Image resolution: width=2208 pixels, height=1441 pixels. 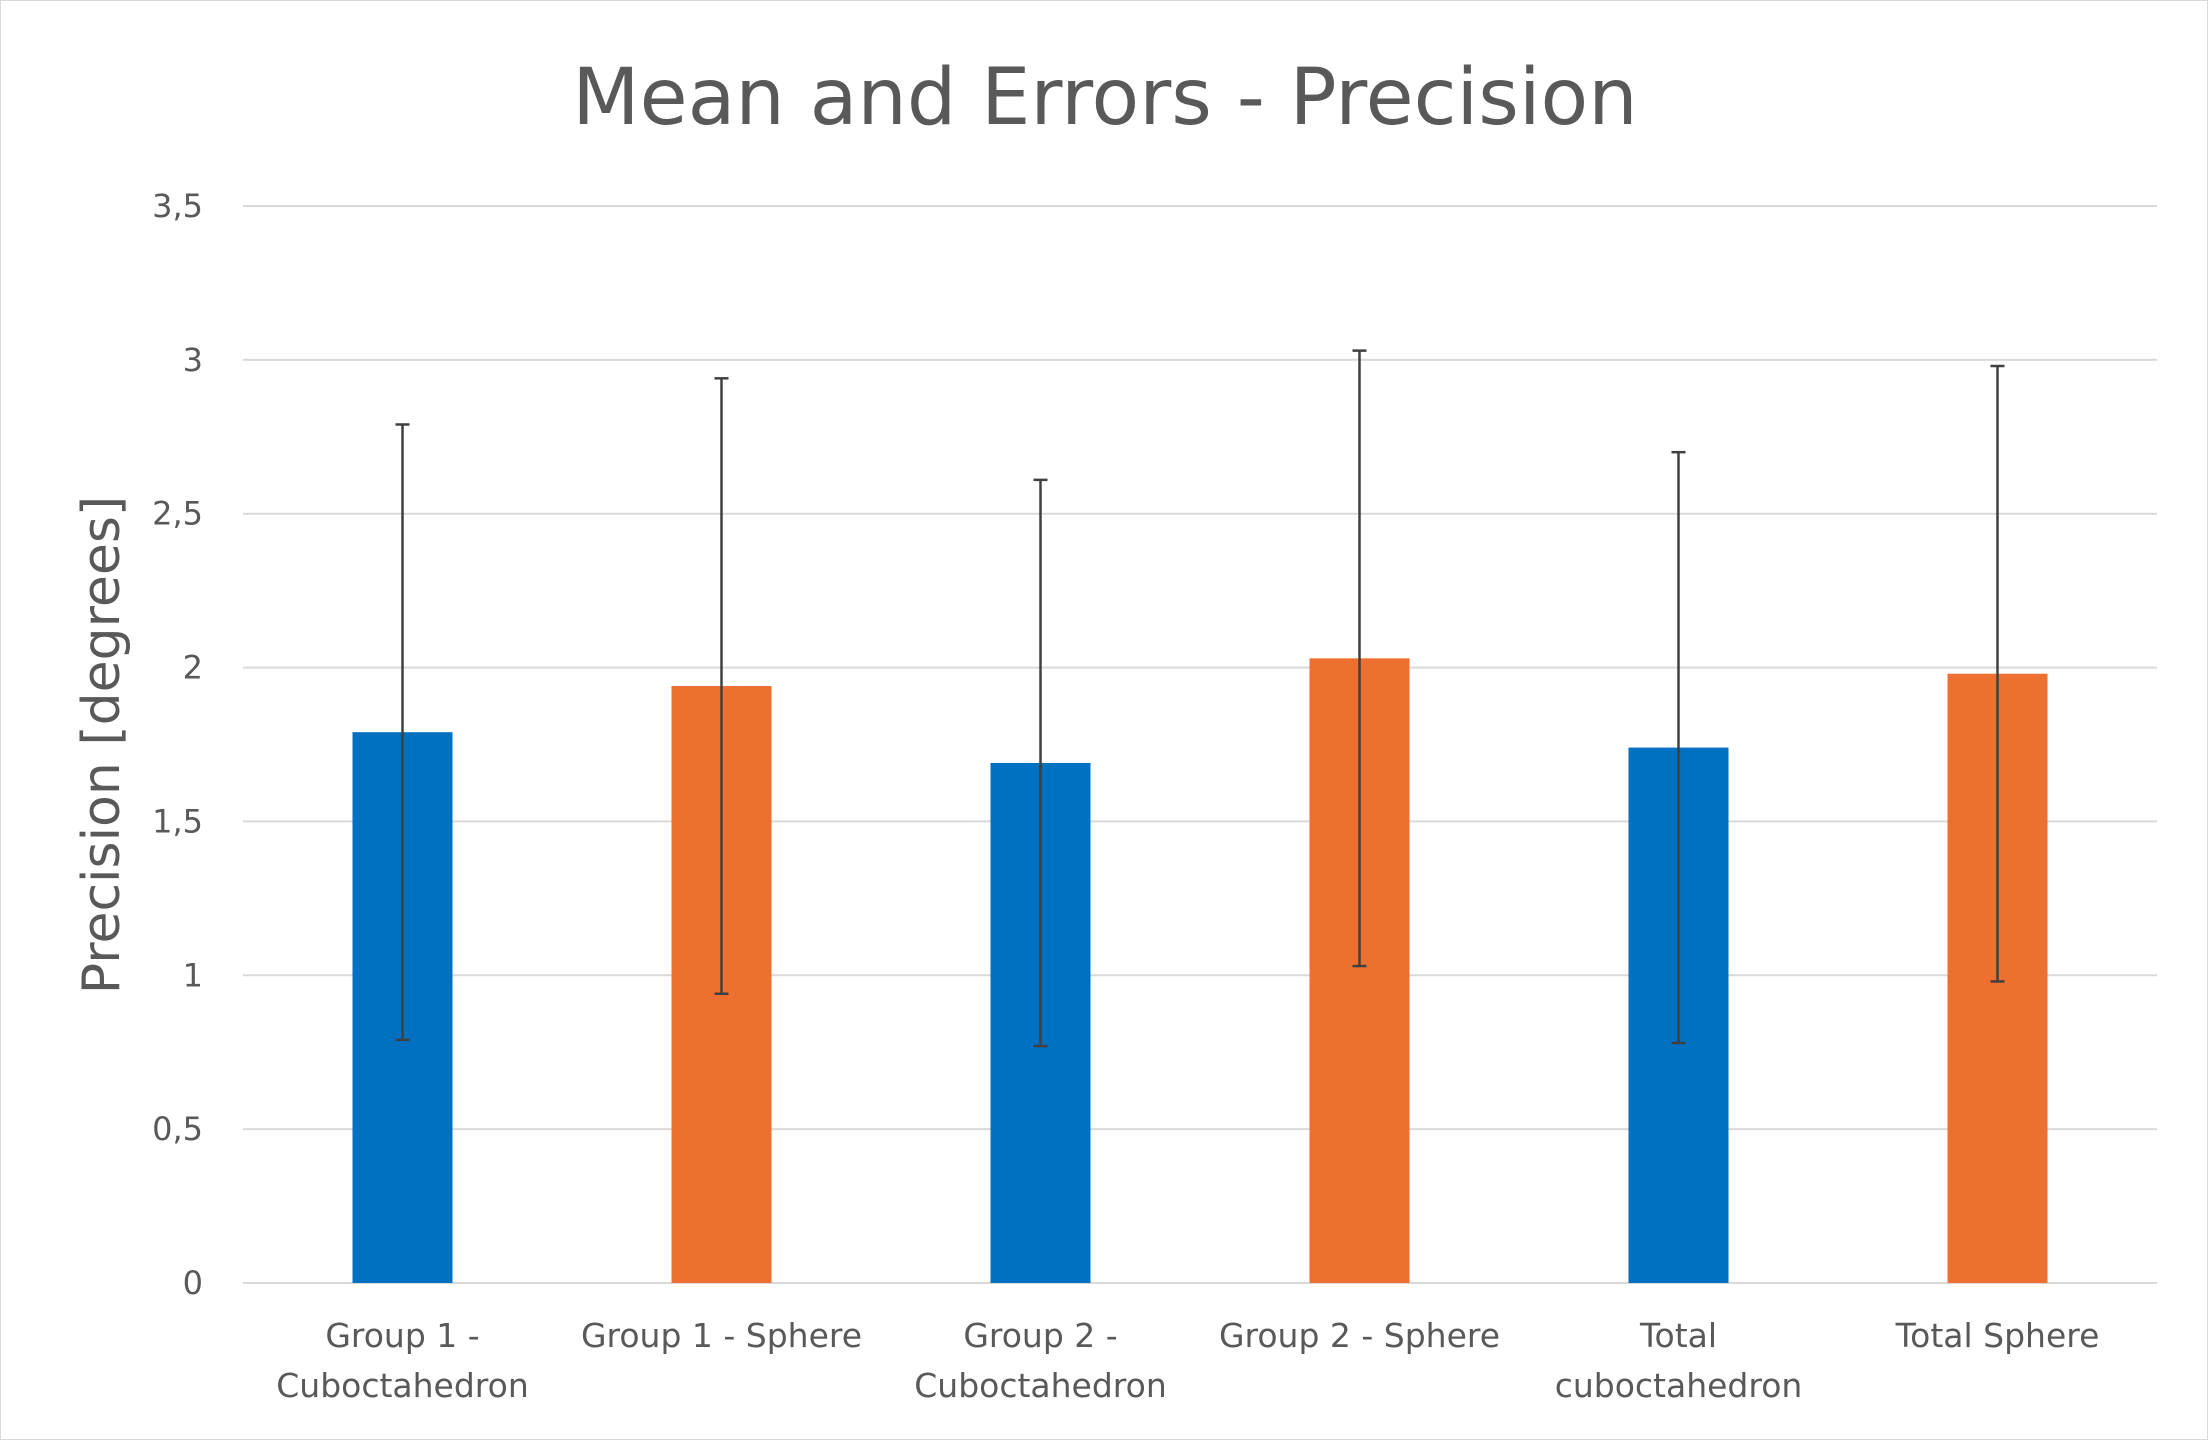 What do you see at coordinates (193, 1283) in the screenshot?
I see `y-tick-label: 0` at bounding box center [193, 1283].